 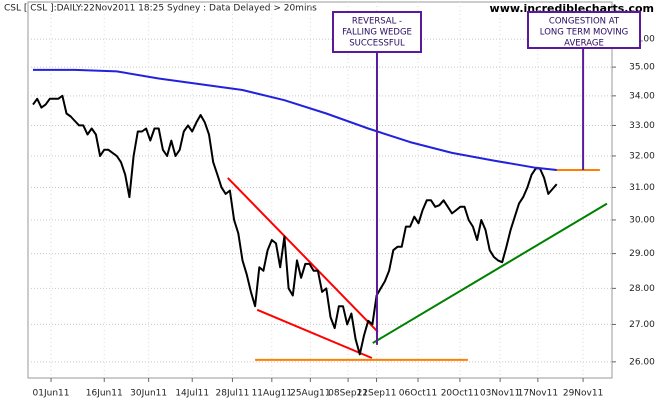 What do you see at coordinates (642, 362) in the screenshot?
I see `y-tick-label: 26.00` at bounding box center [642, 362].